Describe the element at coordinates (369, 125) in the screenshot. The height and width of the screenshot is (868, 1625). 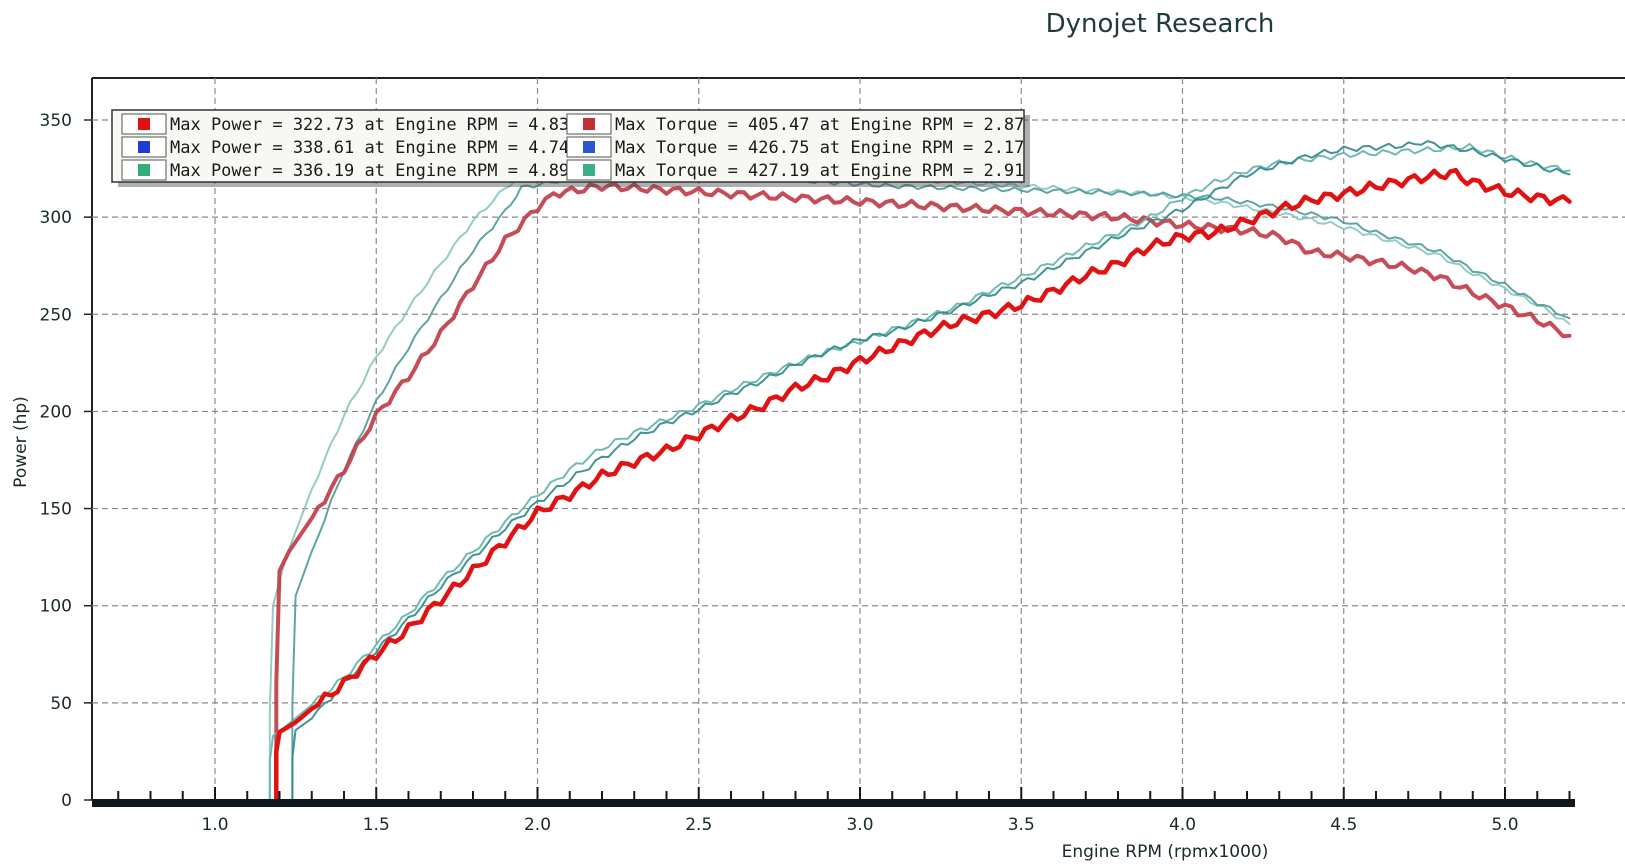
I see `legend-entry: Max Power = 322.73 at Engine RPM = 4.83` at that location.